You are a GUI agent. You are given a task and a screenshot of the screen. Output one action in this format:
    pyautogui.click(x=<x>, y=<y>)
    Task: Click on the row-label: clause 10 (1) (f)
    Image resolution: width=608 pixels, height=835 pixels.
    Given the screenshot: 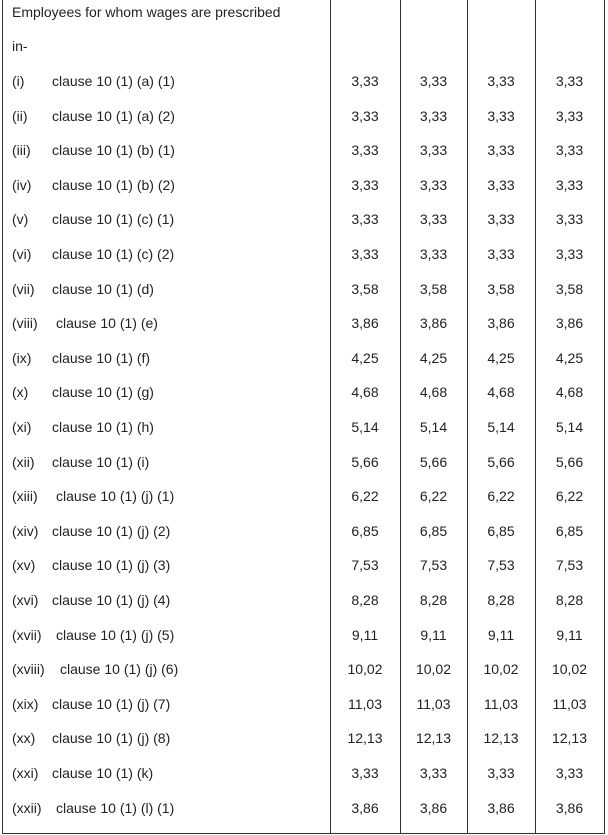 What is the action you would take?
    pyautogui.click(x=101, y=357)
    